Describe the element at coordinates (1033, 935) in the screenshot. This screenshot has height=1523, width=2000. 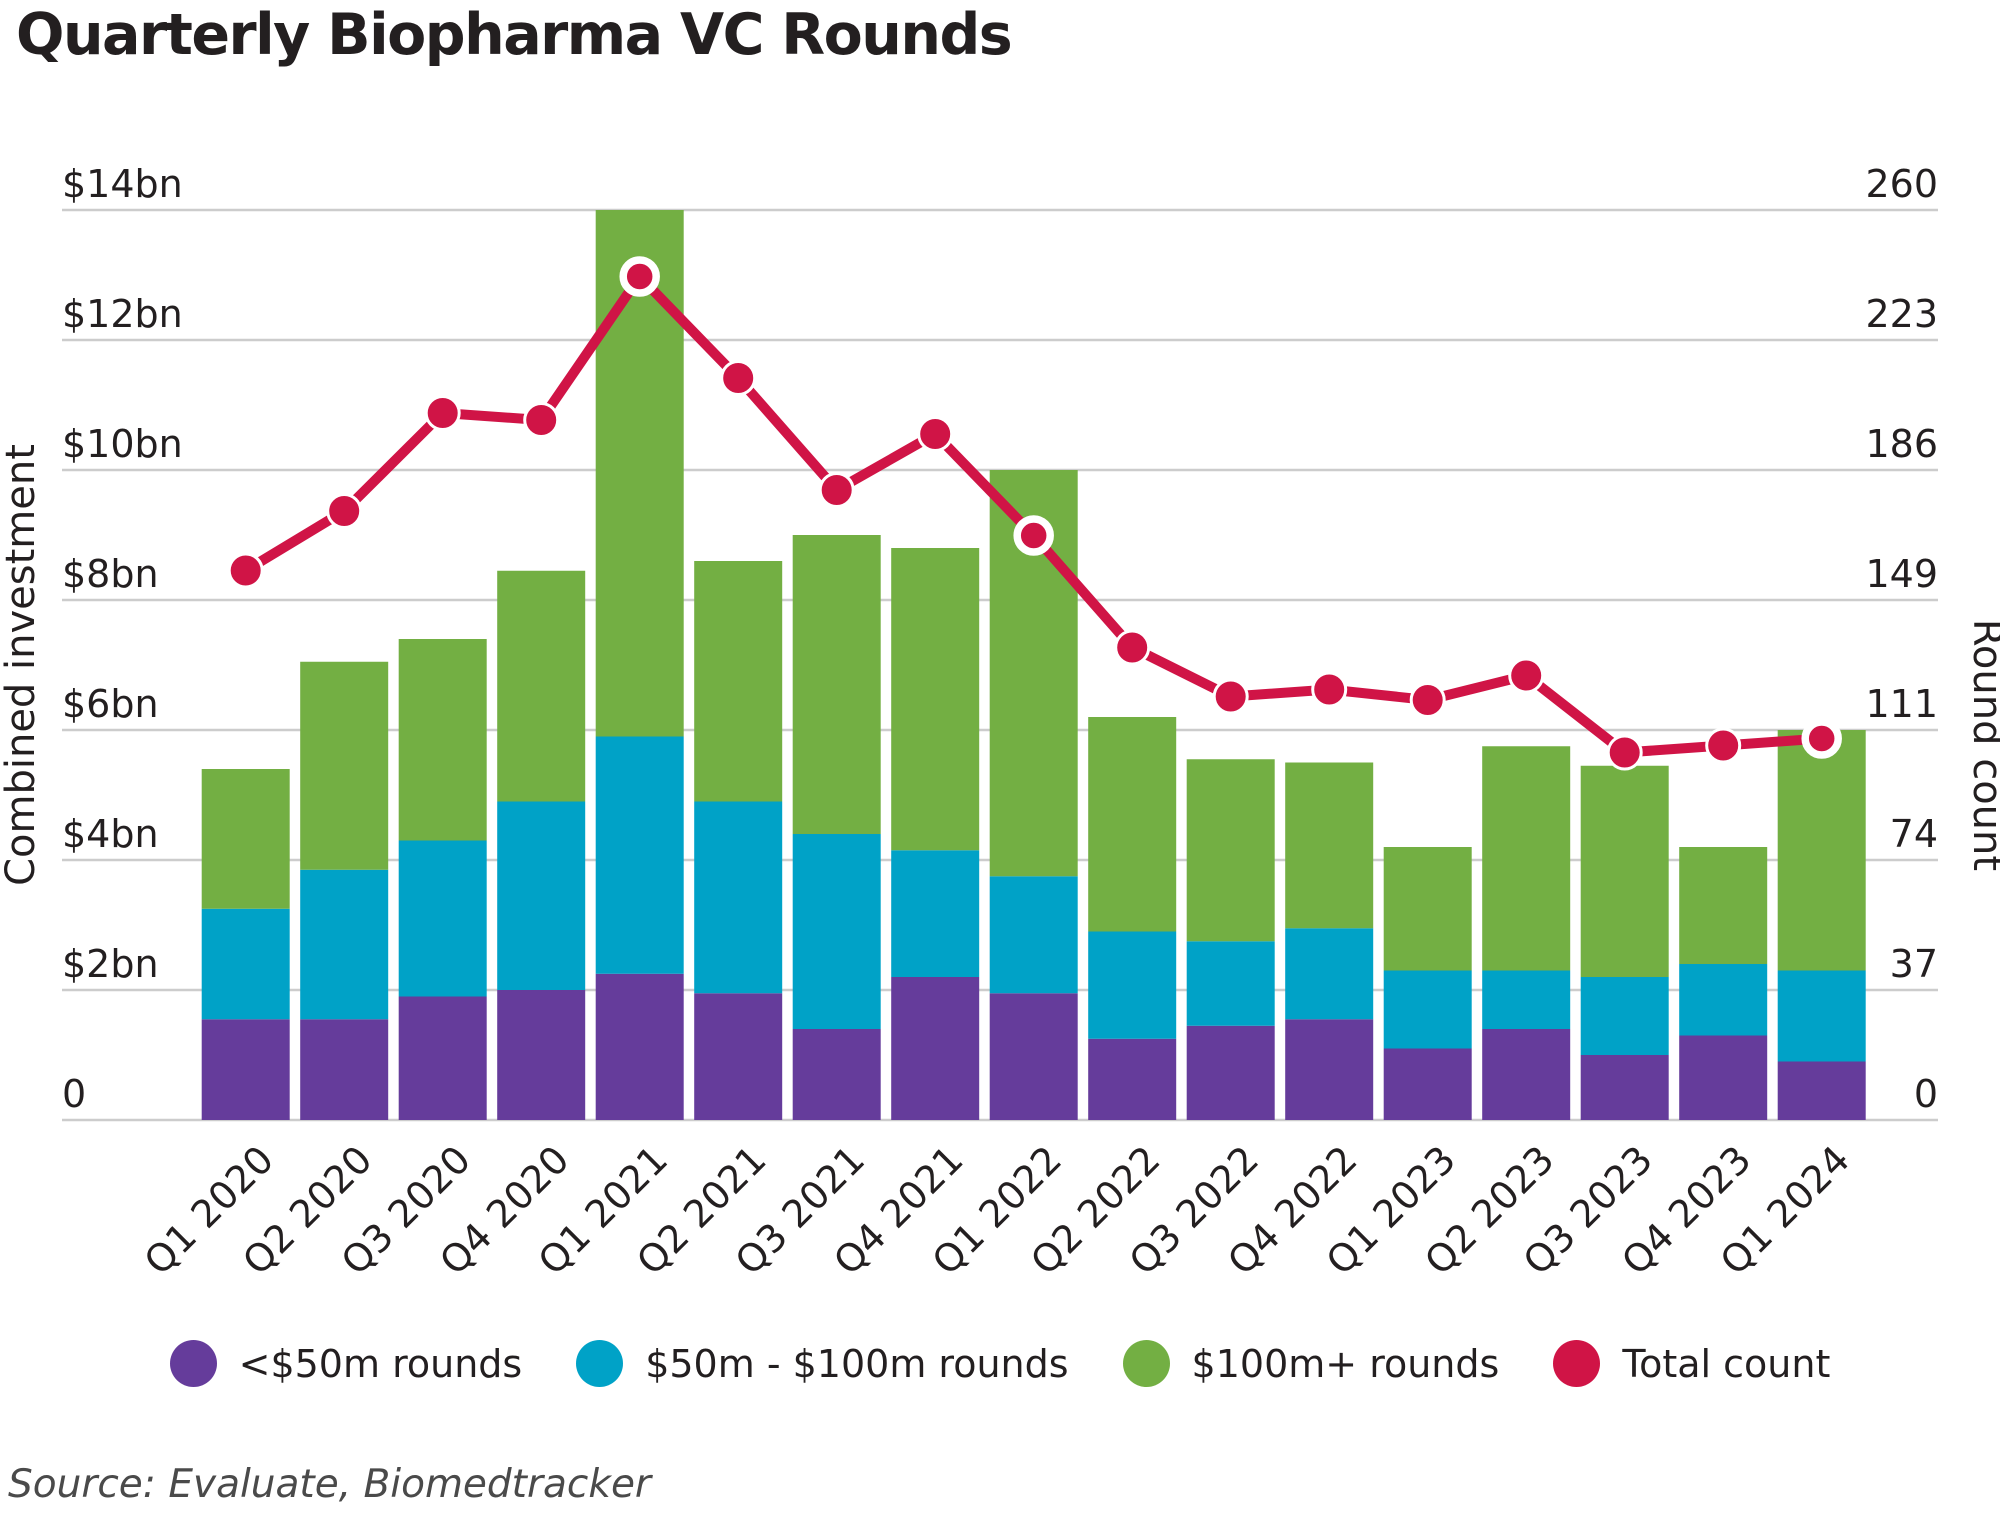
I see `bar-segment-q1-2022-s1` at that location.